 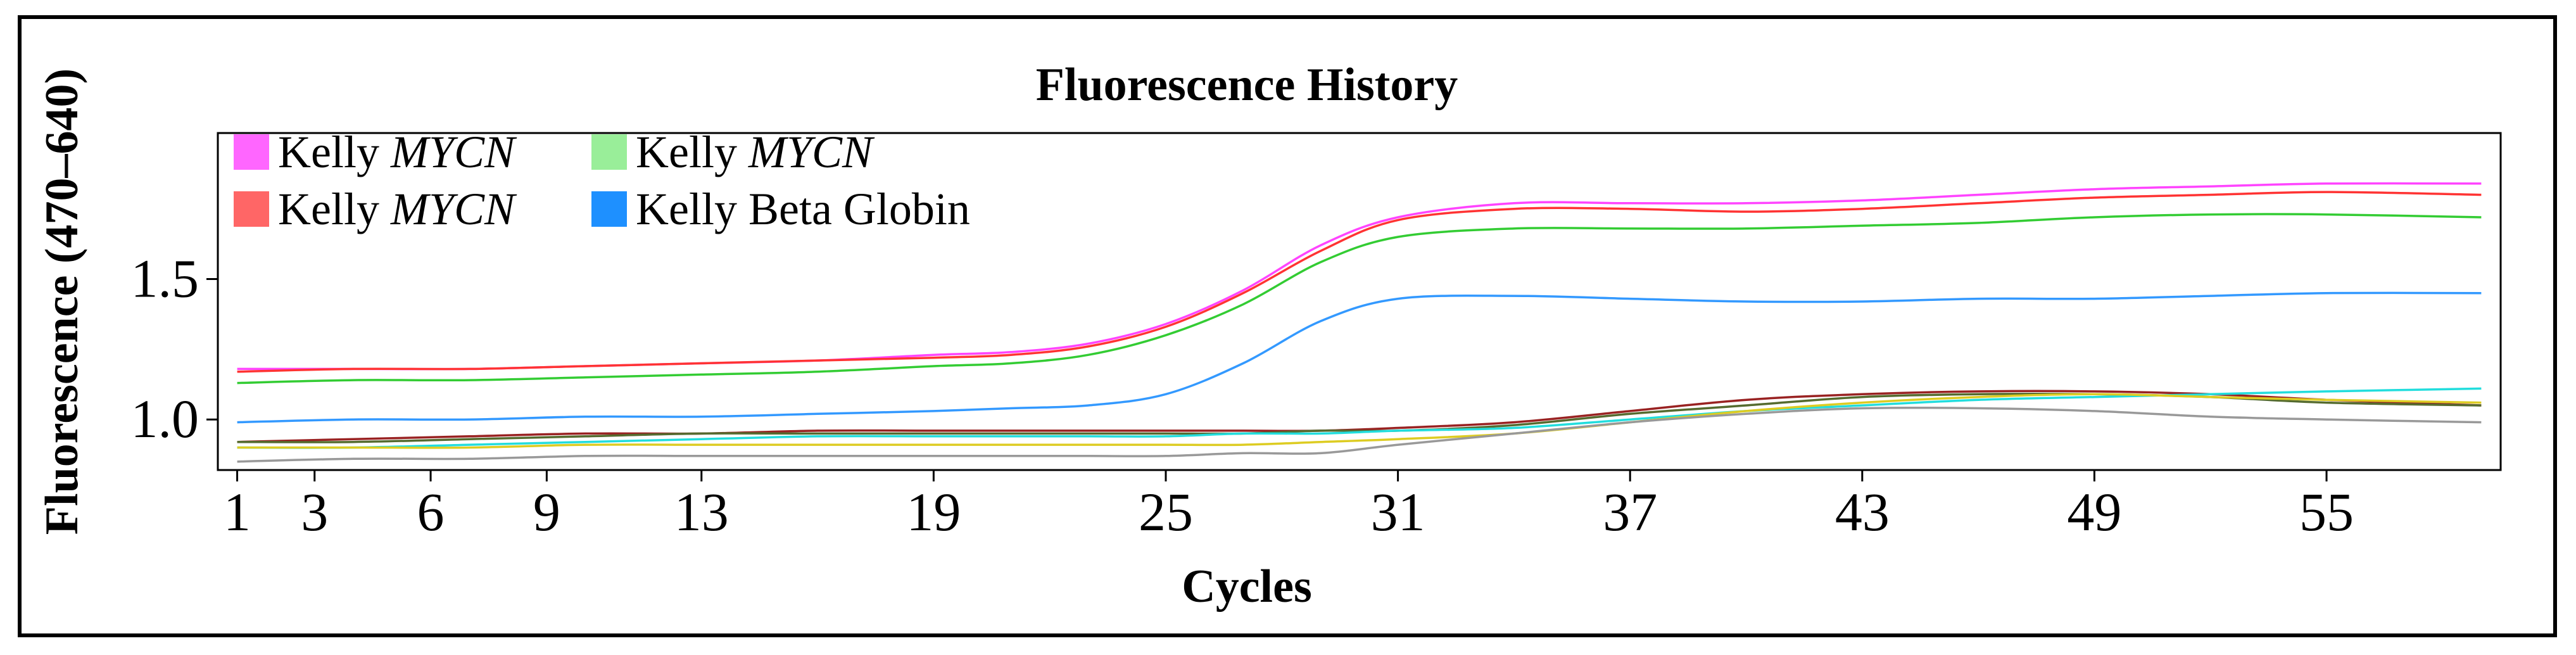 What do you see at coordinates (2094, 511) in the screenshot?
I see `x-tick-label-49: 49` at bounding box center [2094, 511].